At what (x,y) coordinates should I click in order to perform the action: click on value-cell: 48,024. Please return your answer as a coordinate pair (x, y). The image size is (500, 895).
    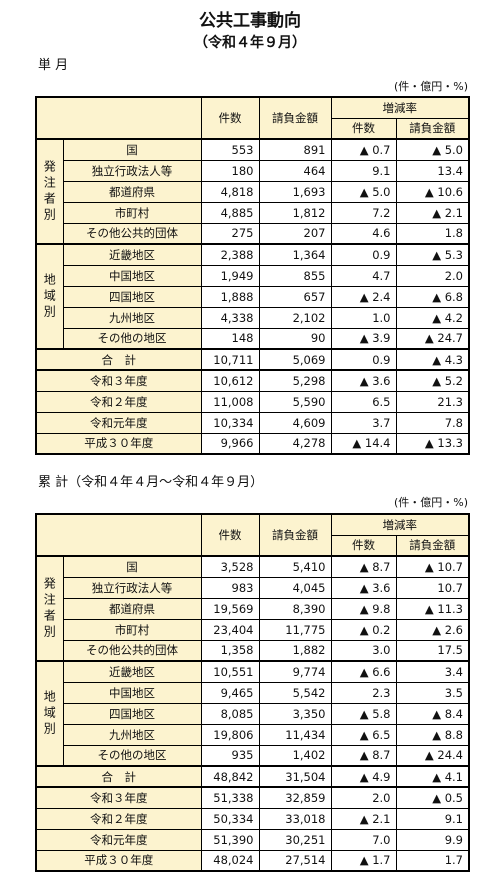
    Looking at the image, I should click on (230, 860).